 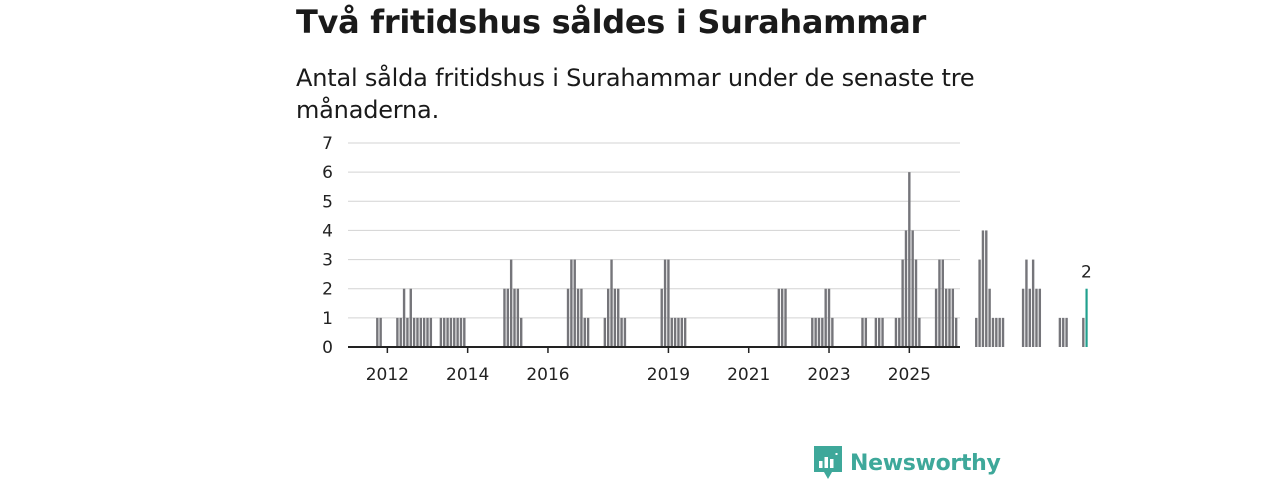 I want to click on x-tick-label: 2023, so click(x=828, y=375).